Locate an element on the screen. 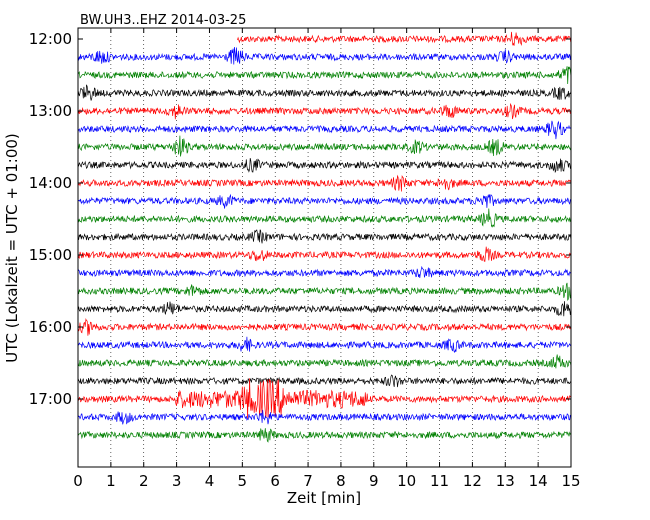 This screenshot has width=650, height=520. x-tick-label: 8 is located at coordinates (341, 481).